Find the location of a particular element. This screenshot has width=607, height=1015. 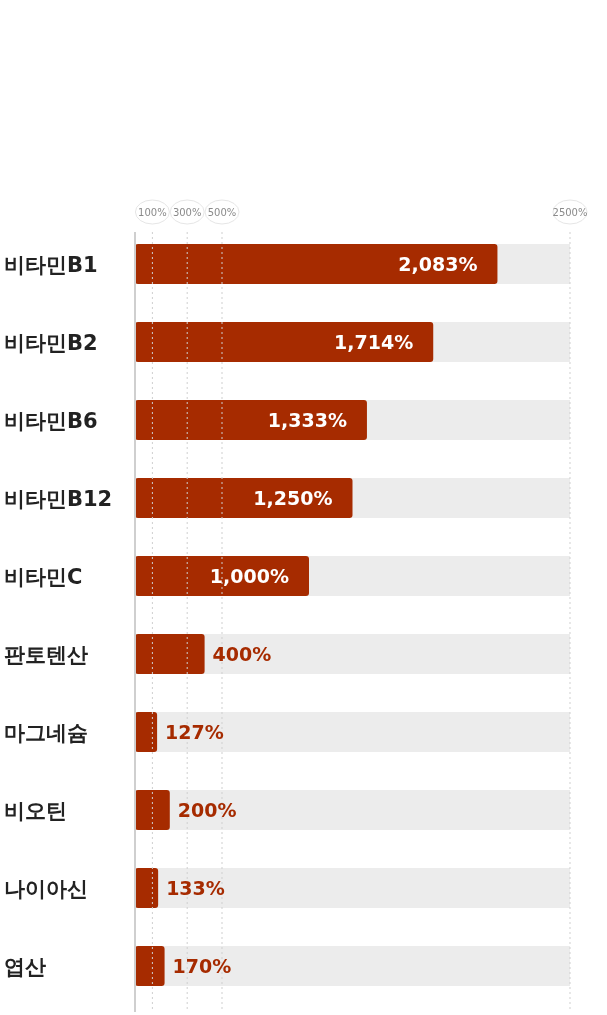

data-label: 1,714% is located at coordinates (374, 342).